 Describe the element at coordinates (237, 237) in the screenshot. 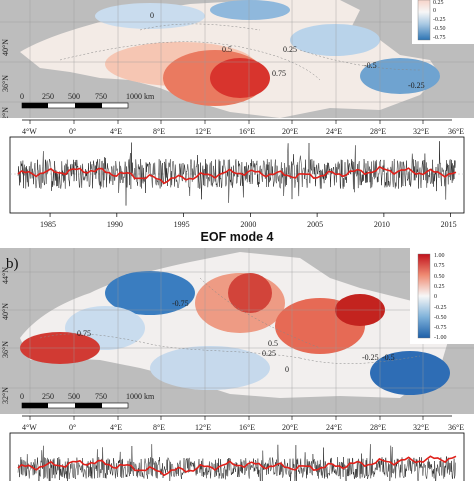

I see `panel-b-title: EOF mode 4` at that location.